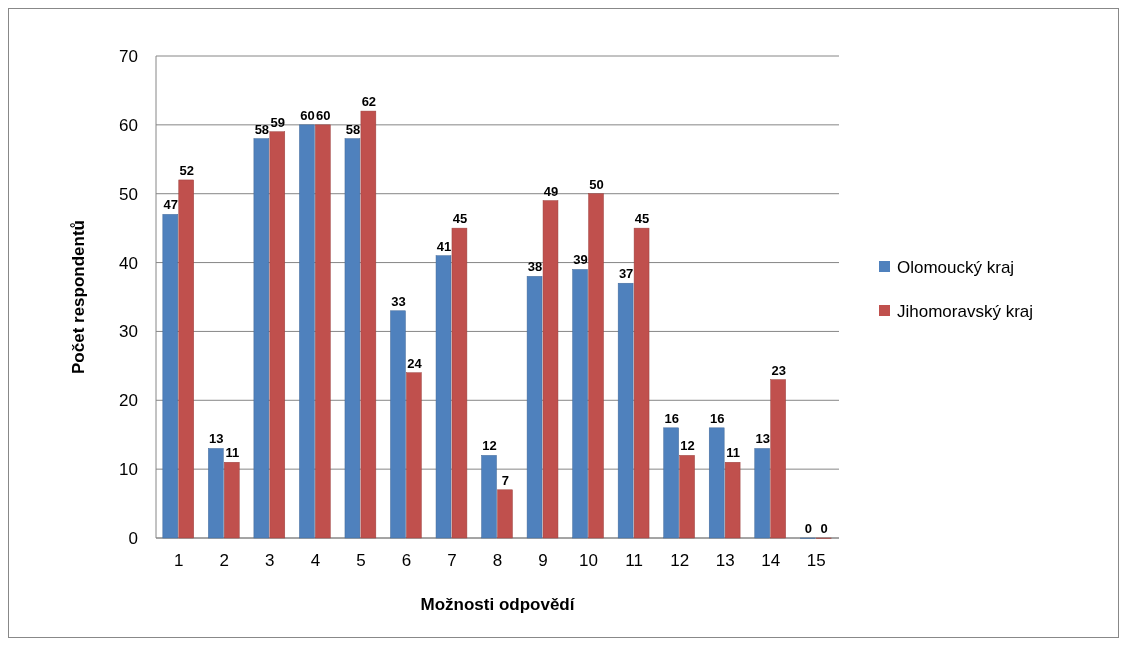 The image size is (1127, 646). Describe the element at coordinates (133, 538) in the screenshot. I see `y-tick-label: 0` at that location.